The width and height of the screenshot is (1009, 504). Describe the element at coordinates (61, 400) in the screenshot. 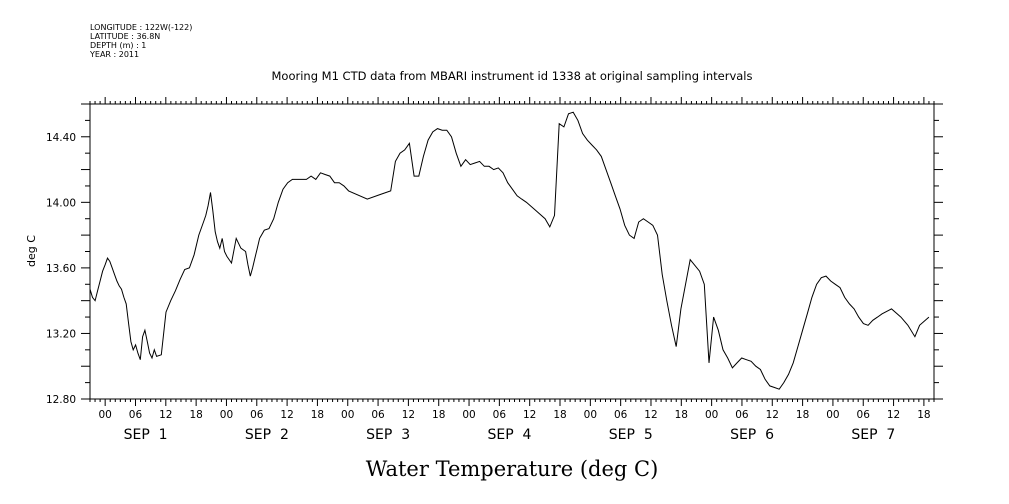

I see `y-tick-label: 12.80` at that location.